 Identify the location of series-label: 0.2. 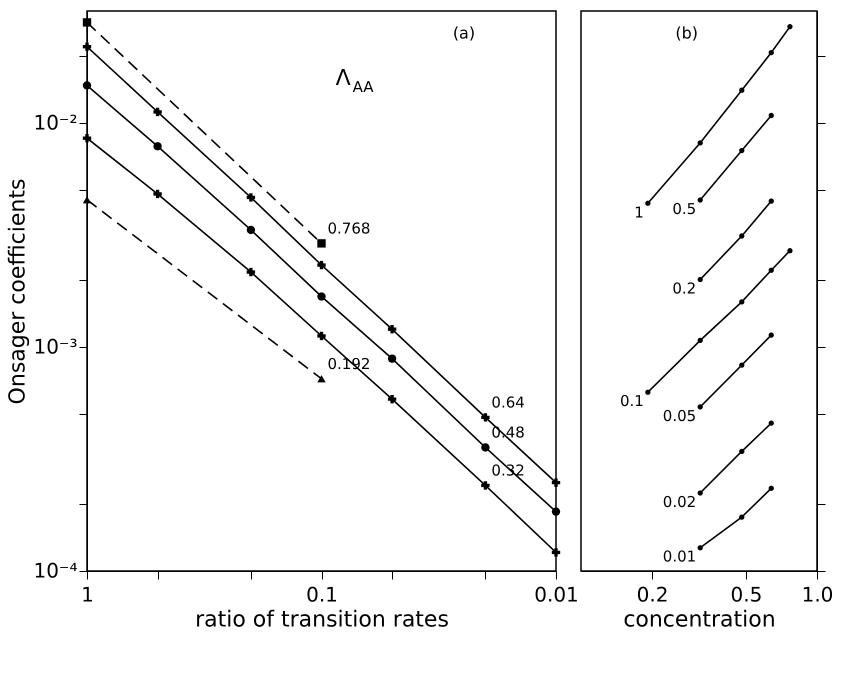
(684, 289).